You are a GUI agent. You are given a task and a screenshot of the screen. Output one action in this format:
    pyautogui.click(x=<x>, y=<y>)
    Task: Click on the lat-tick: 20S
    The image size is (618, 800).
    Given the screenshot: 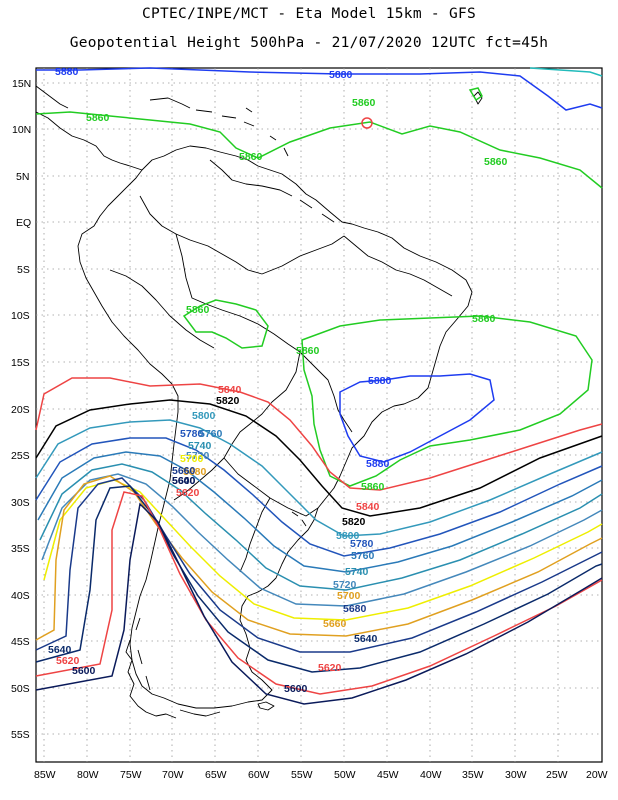 What is the action you would take?
    pyautogui.click(x=20, y=410)
    